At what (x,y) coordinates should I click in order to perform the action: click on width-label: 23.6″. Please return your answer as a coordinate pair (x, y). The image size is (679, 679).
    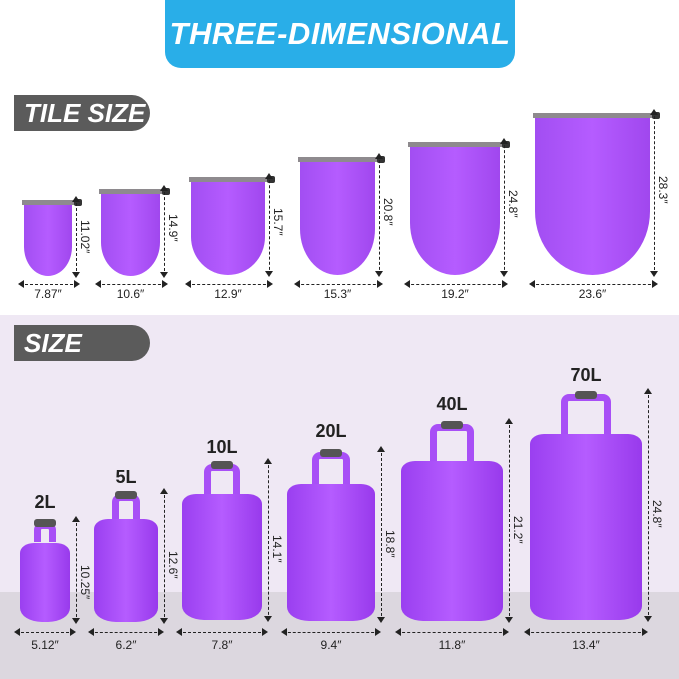
    Looking at the image, I should click on (592, 294).